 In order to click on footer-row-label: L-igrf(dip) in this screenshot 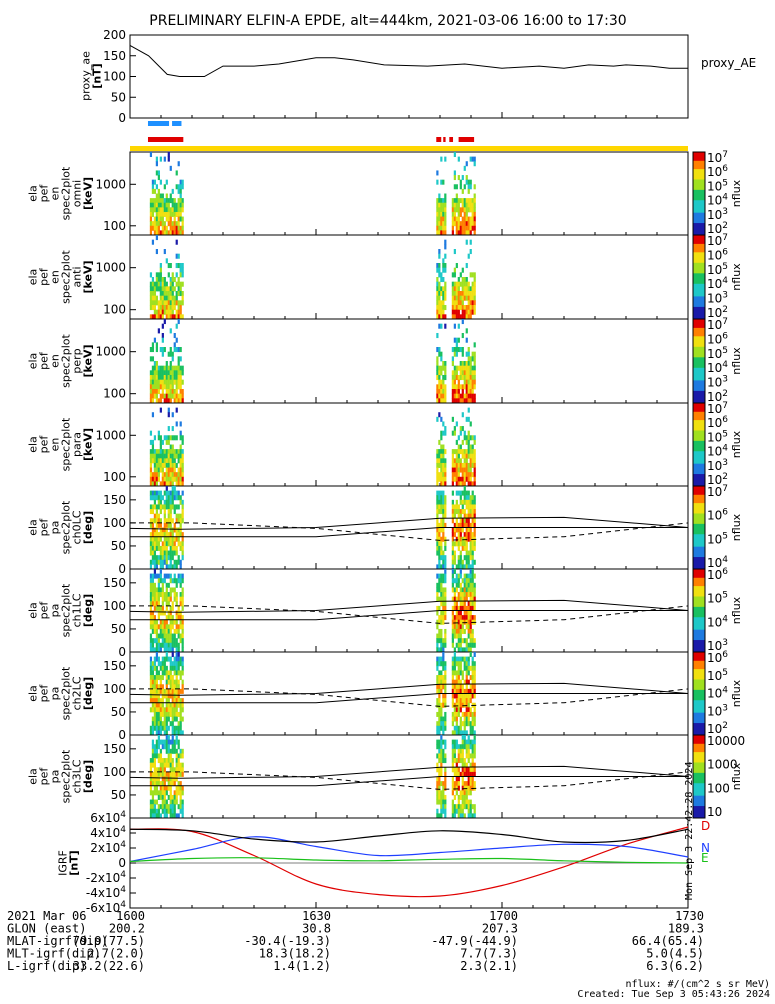, I will do `click(46, 966)`.